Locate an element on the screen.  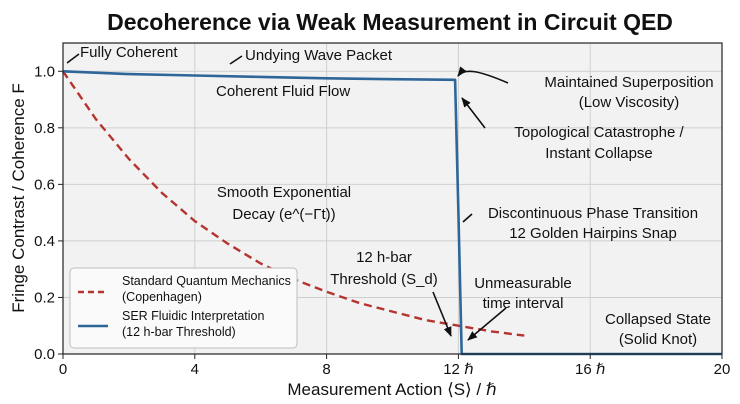
x-tick-label: 16 ℏ is located at coordinates (590, 369).